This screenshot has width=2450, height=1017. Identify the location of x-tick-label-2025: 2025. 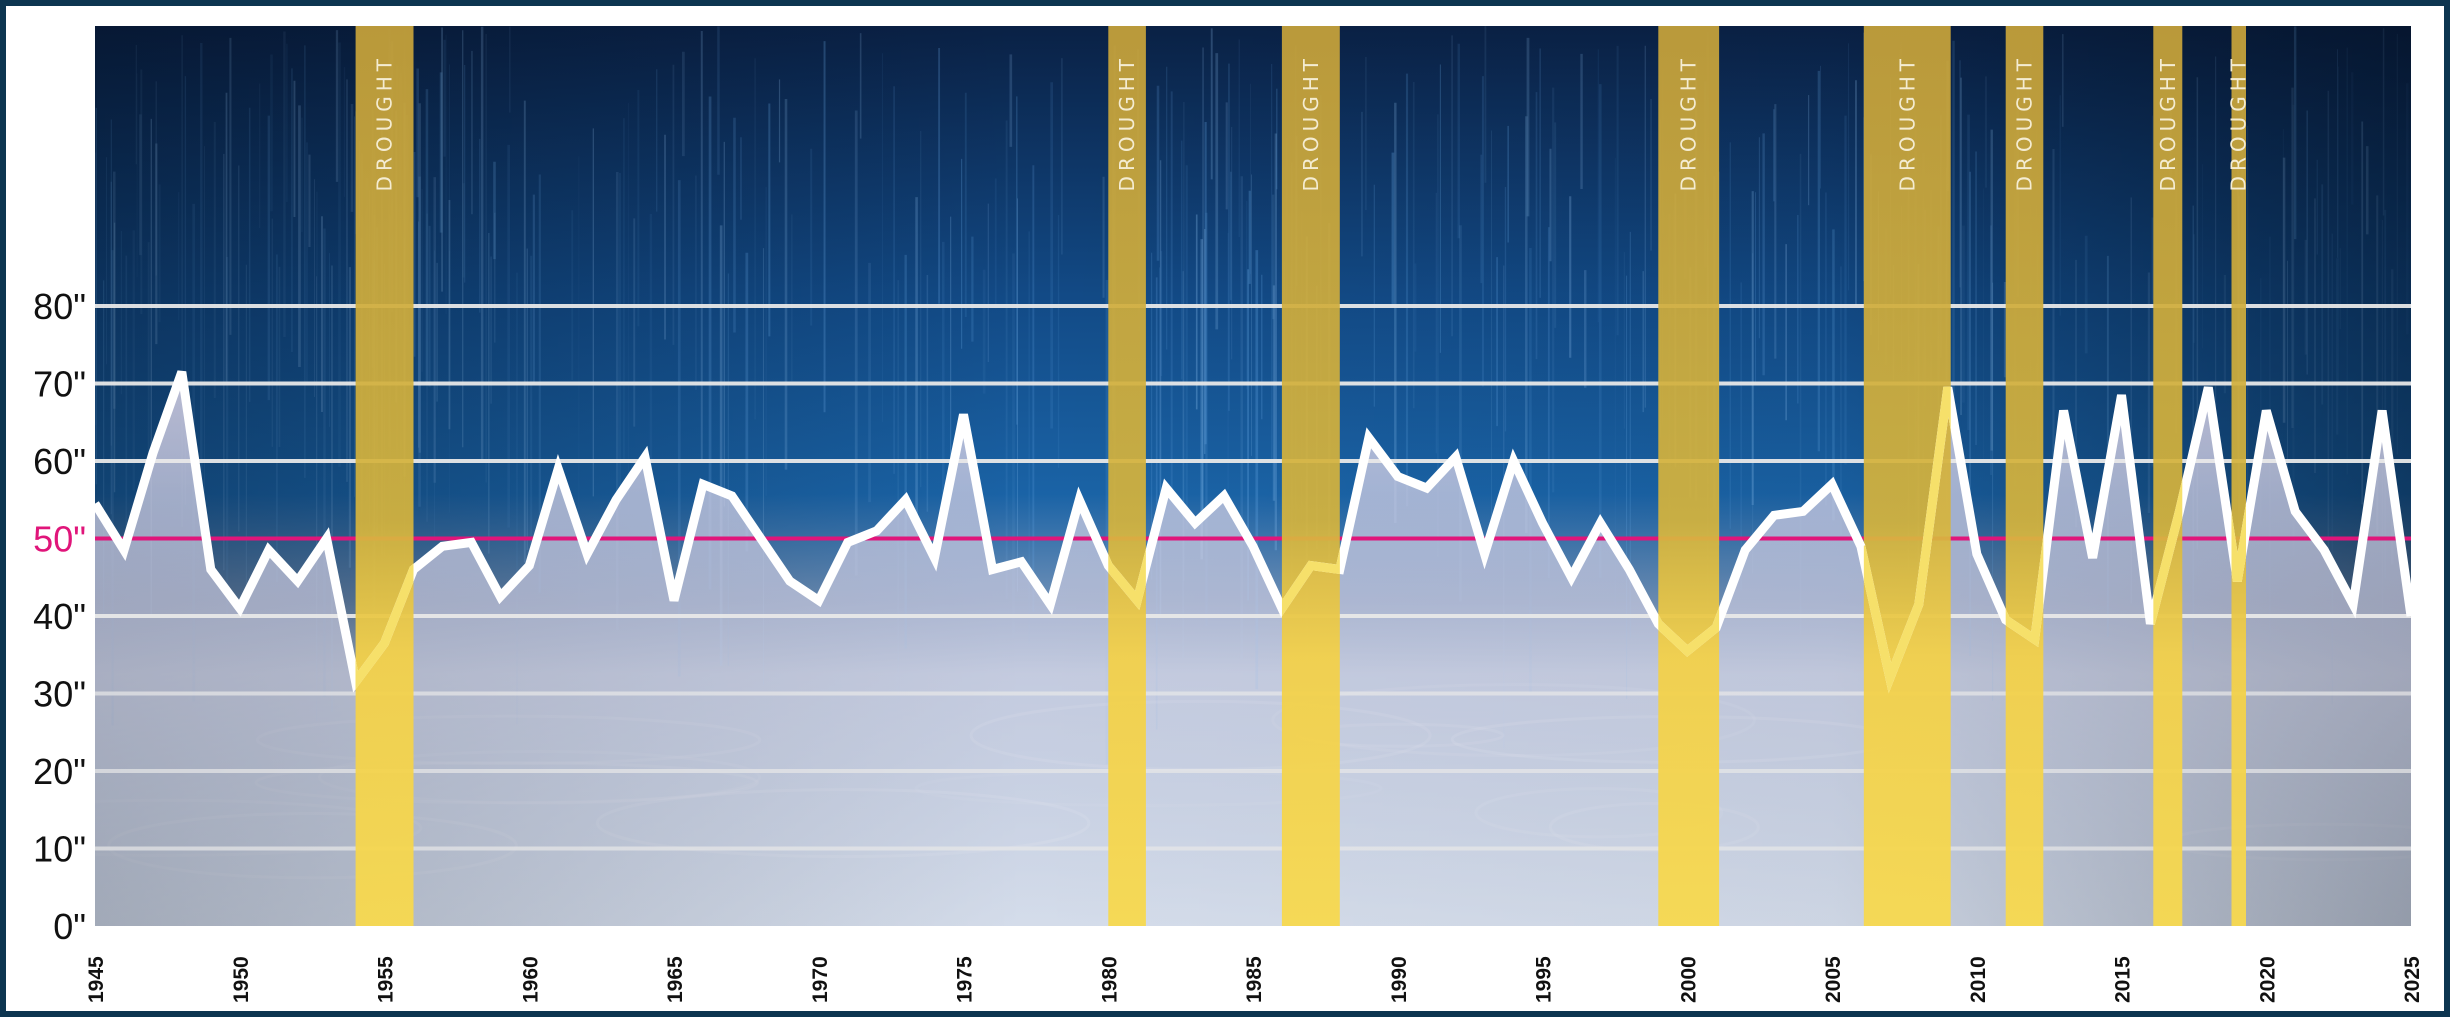
(2412, 979).